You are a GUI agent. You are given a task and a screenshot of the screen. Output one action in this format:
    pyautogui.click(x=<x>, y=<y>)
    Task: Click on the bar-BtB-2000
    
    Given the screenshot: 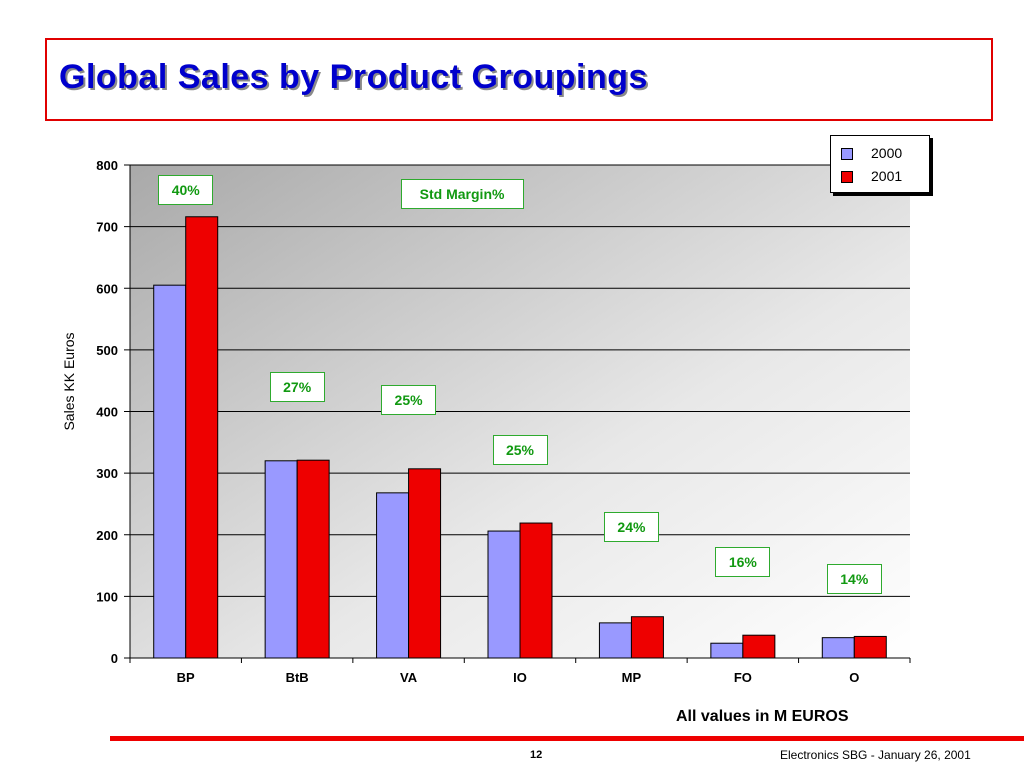 What is the action you would take?
    pyautogui.click(x=281, y=559)
    